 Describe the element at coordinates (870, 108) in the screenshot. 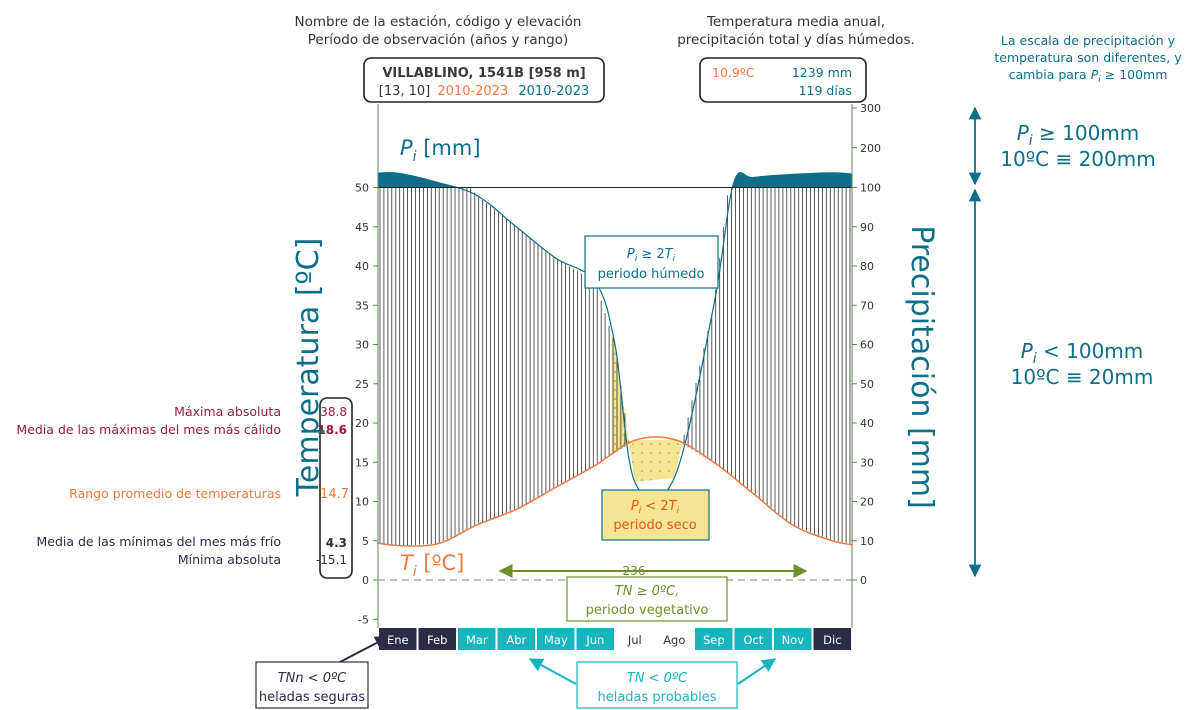

I see `right-tick-label: 300` at that location.